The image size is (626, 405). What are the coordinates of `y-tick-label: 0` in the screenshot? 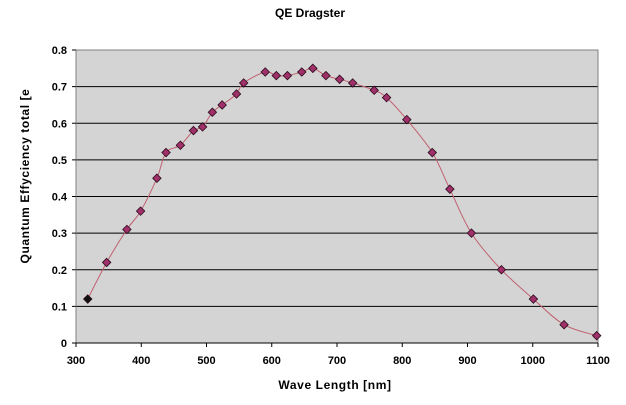 It's located at (64, 344).